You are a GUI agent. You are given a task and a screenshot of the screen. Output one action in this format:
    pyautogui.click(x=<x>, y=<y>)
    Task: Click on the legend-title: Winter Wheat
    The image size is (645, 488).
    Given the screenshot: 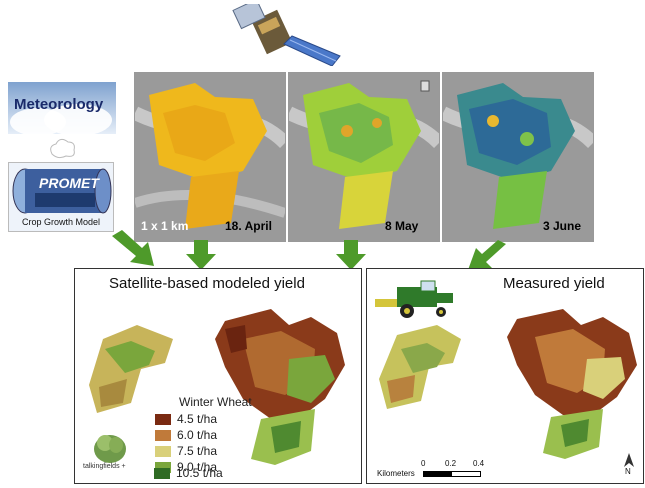 What is the action you would take?
    pyautogui.click(x=215, y=402)
    